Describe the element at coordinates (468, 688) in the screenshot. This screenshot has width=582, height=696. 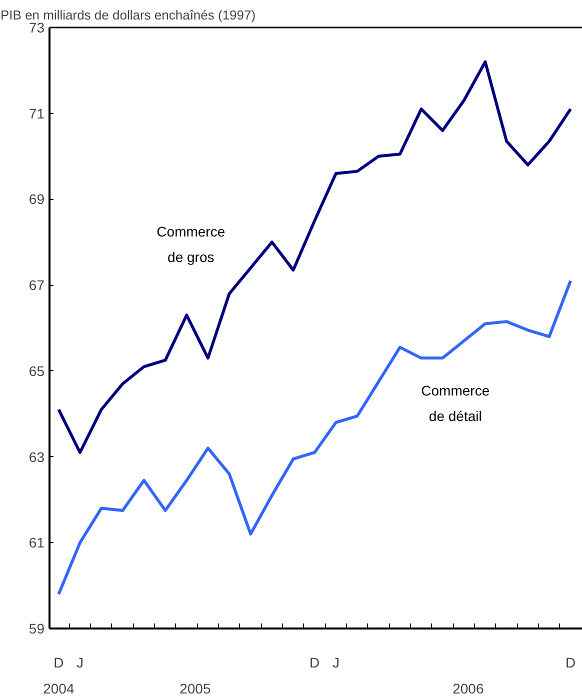
I see `text: 2006` at that location.